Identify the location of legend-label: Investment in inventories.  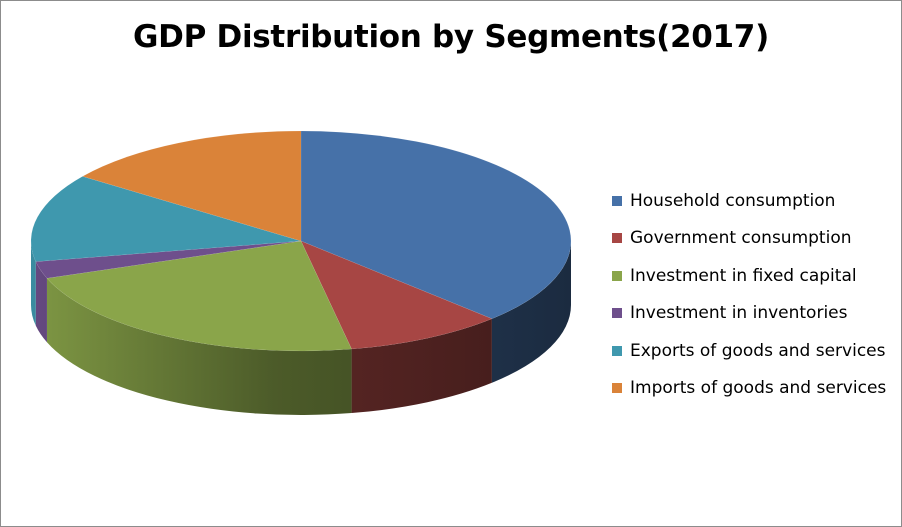
(739, 313).